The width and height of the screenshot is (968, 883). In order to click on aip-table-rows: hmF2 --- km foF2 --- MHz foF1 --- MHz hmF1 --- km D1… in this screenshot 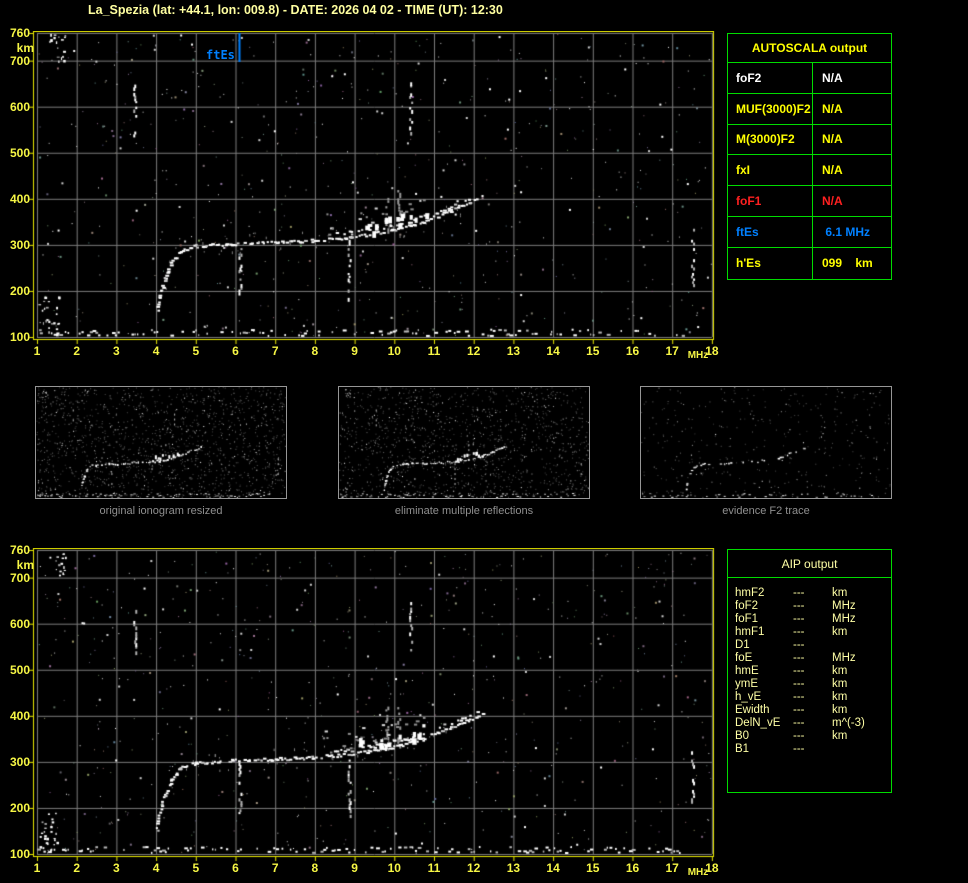, I will do `click(809, 667)`.